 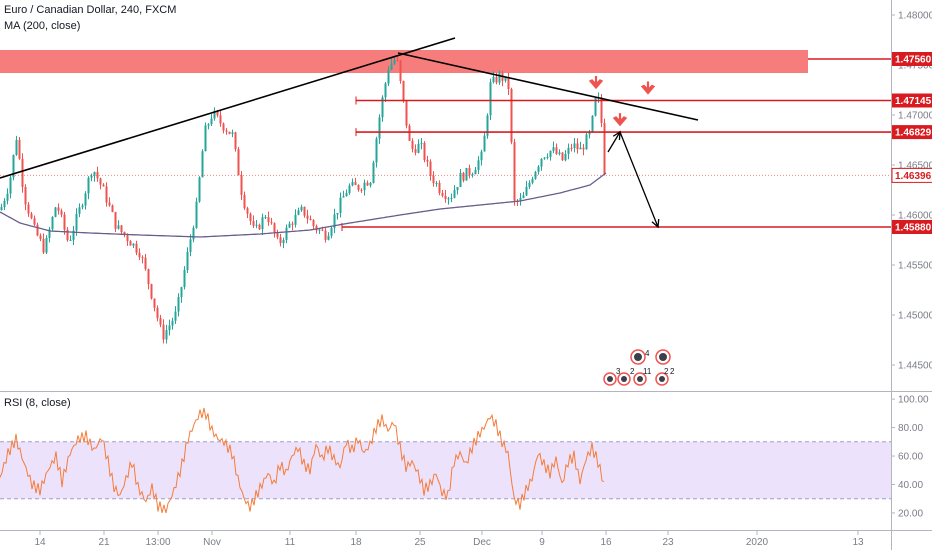 I want to click on time-axis-tick-label: 25, so click(x=420, y=542).